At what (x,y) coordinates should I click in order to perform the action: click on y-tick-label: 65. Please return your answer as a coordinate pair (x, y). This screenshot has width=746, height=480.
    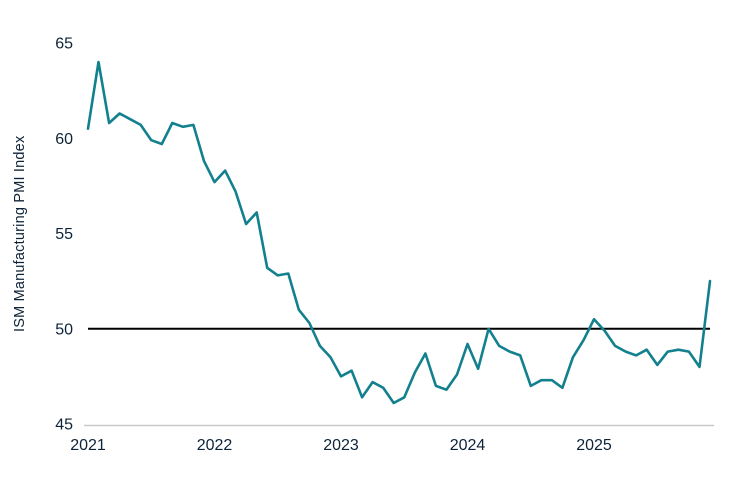
    Looking at the image, I should click on (64, 44).